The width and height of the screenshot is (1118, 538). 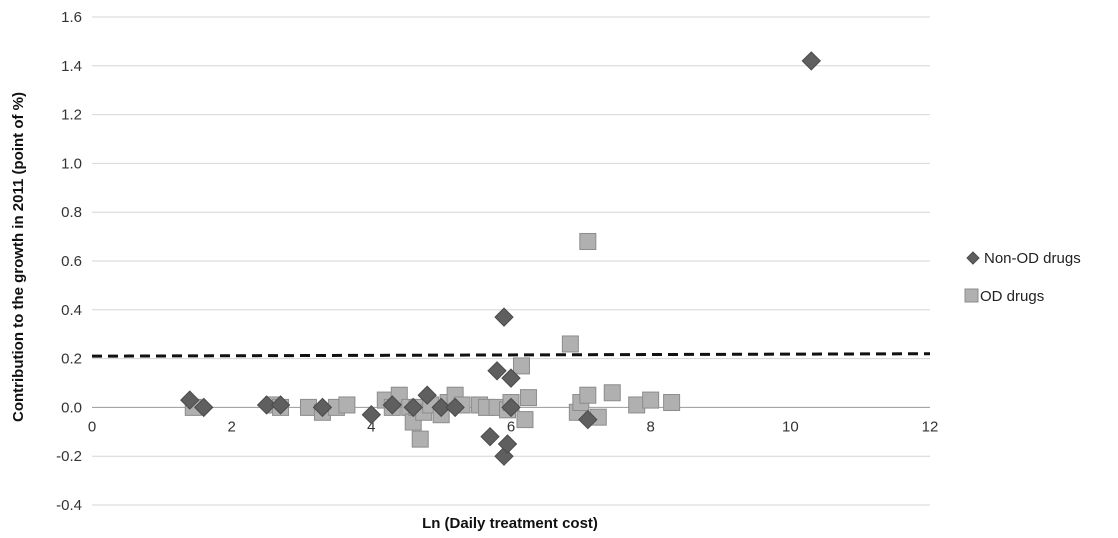 I want to click on y-axis-ticks: -0.4 -0.2 0.0 0.2 0.4 0.6 0.8 1.0 1.2 1.4 1.6, so click(x=69, y=261).